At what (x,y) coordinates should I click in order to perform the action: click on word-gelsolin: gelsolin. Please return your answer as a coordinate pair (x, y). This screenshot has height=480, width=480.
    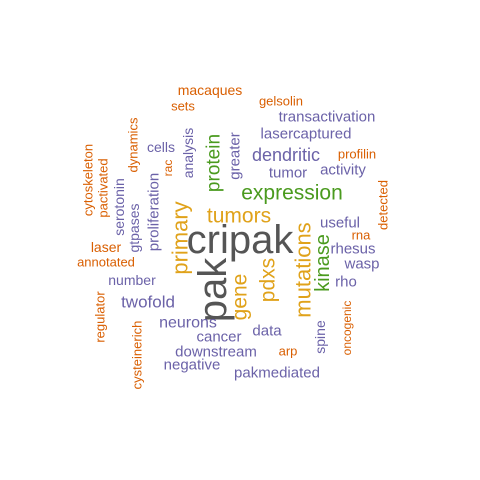
    Looking at the image, I should click on (281, 101).